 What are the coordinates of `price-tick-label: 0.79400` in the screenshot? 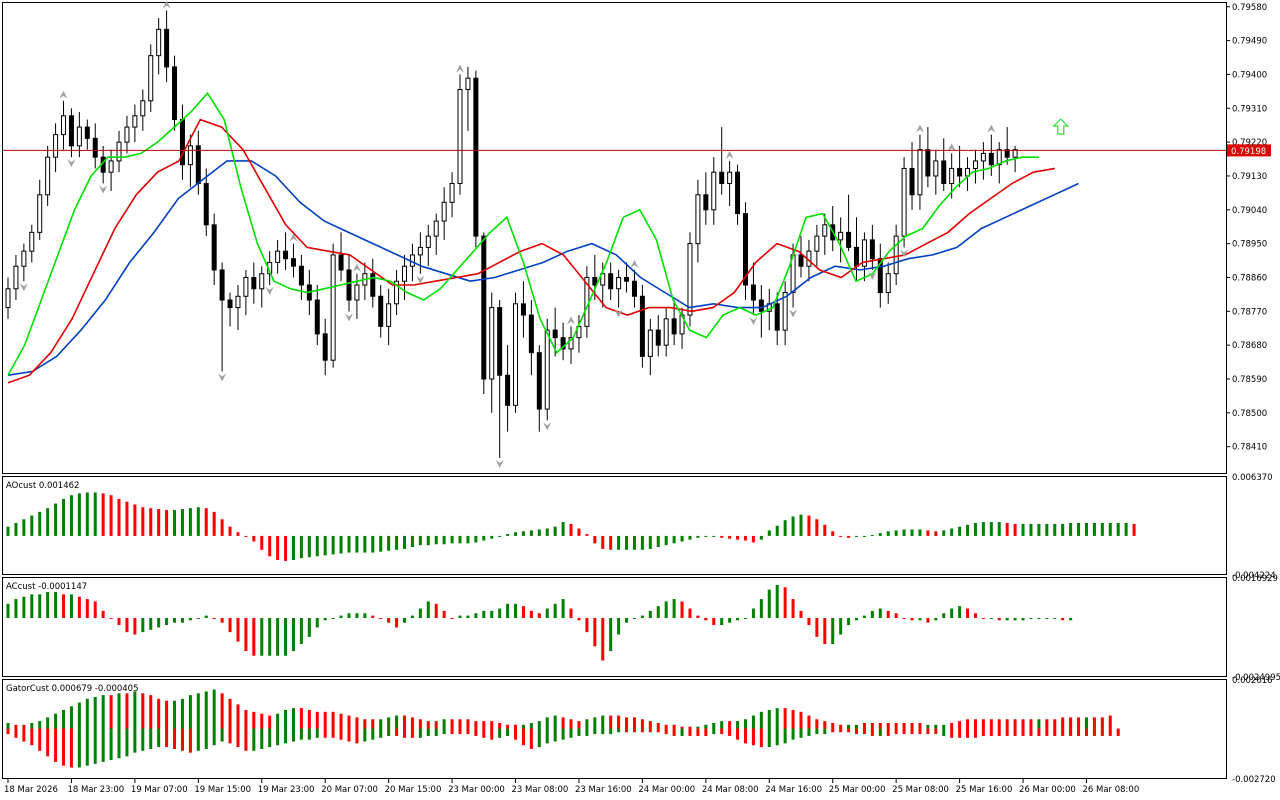 It's located at (1249, 75).